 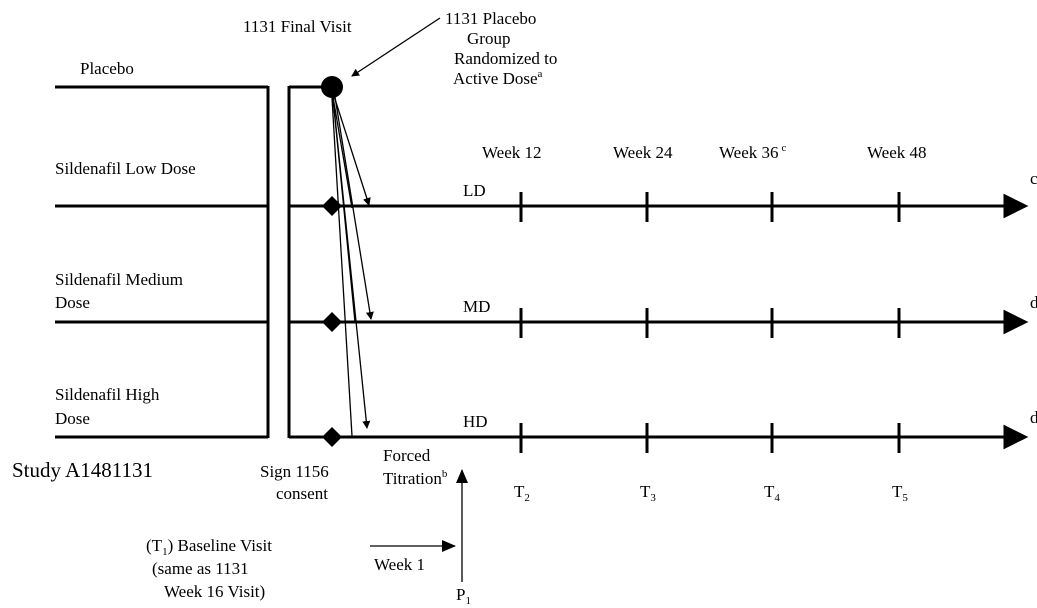 I want to click on end-note: c, so click(x=1033, y=178).